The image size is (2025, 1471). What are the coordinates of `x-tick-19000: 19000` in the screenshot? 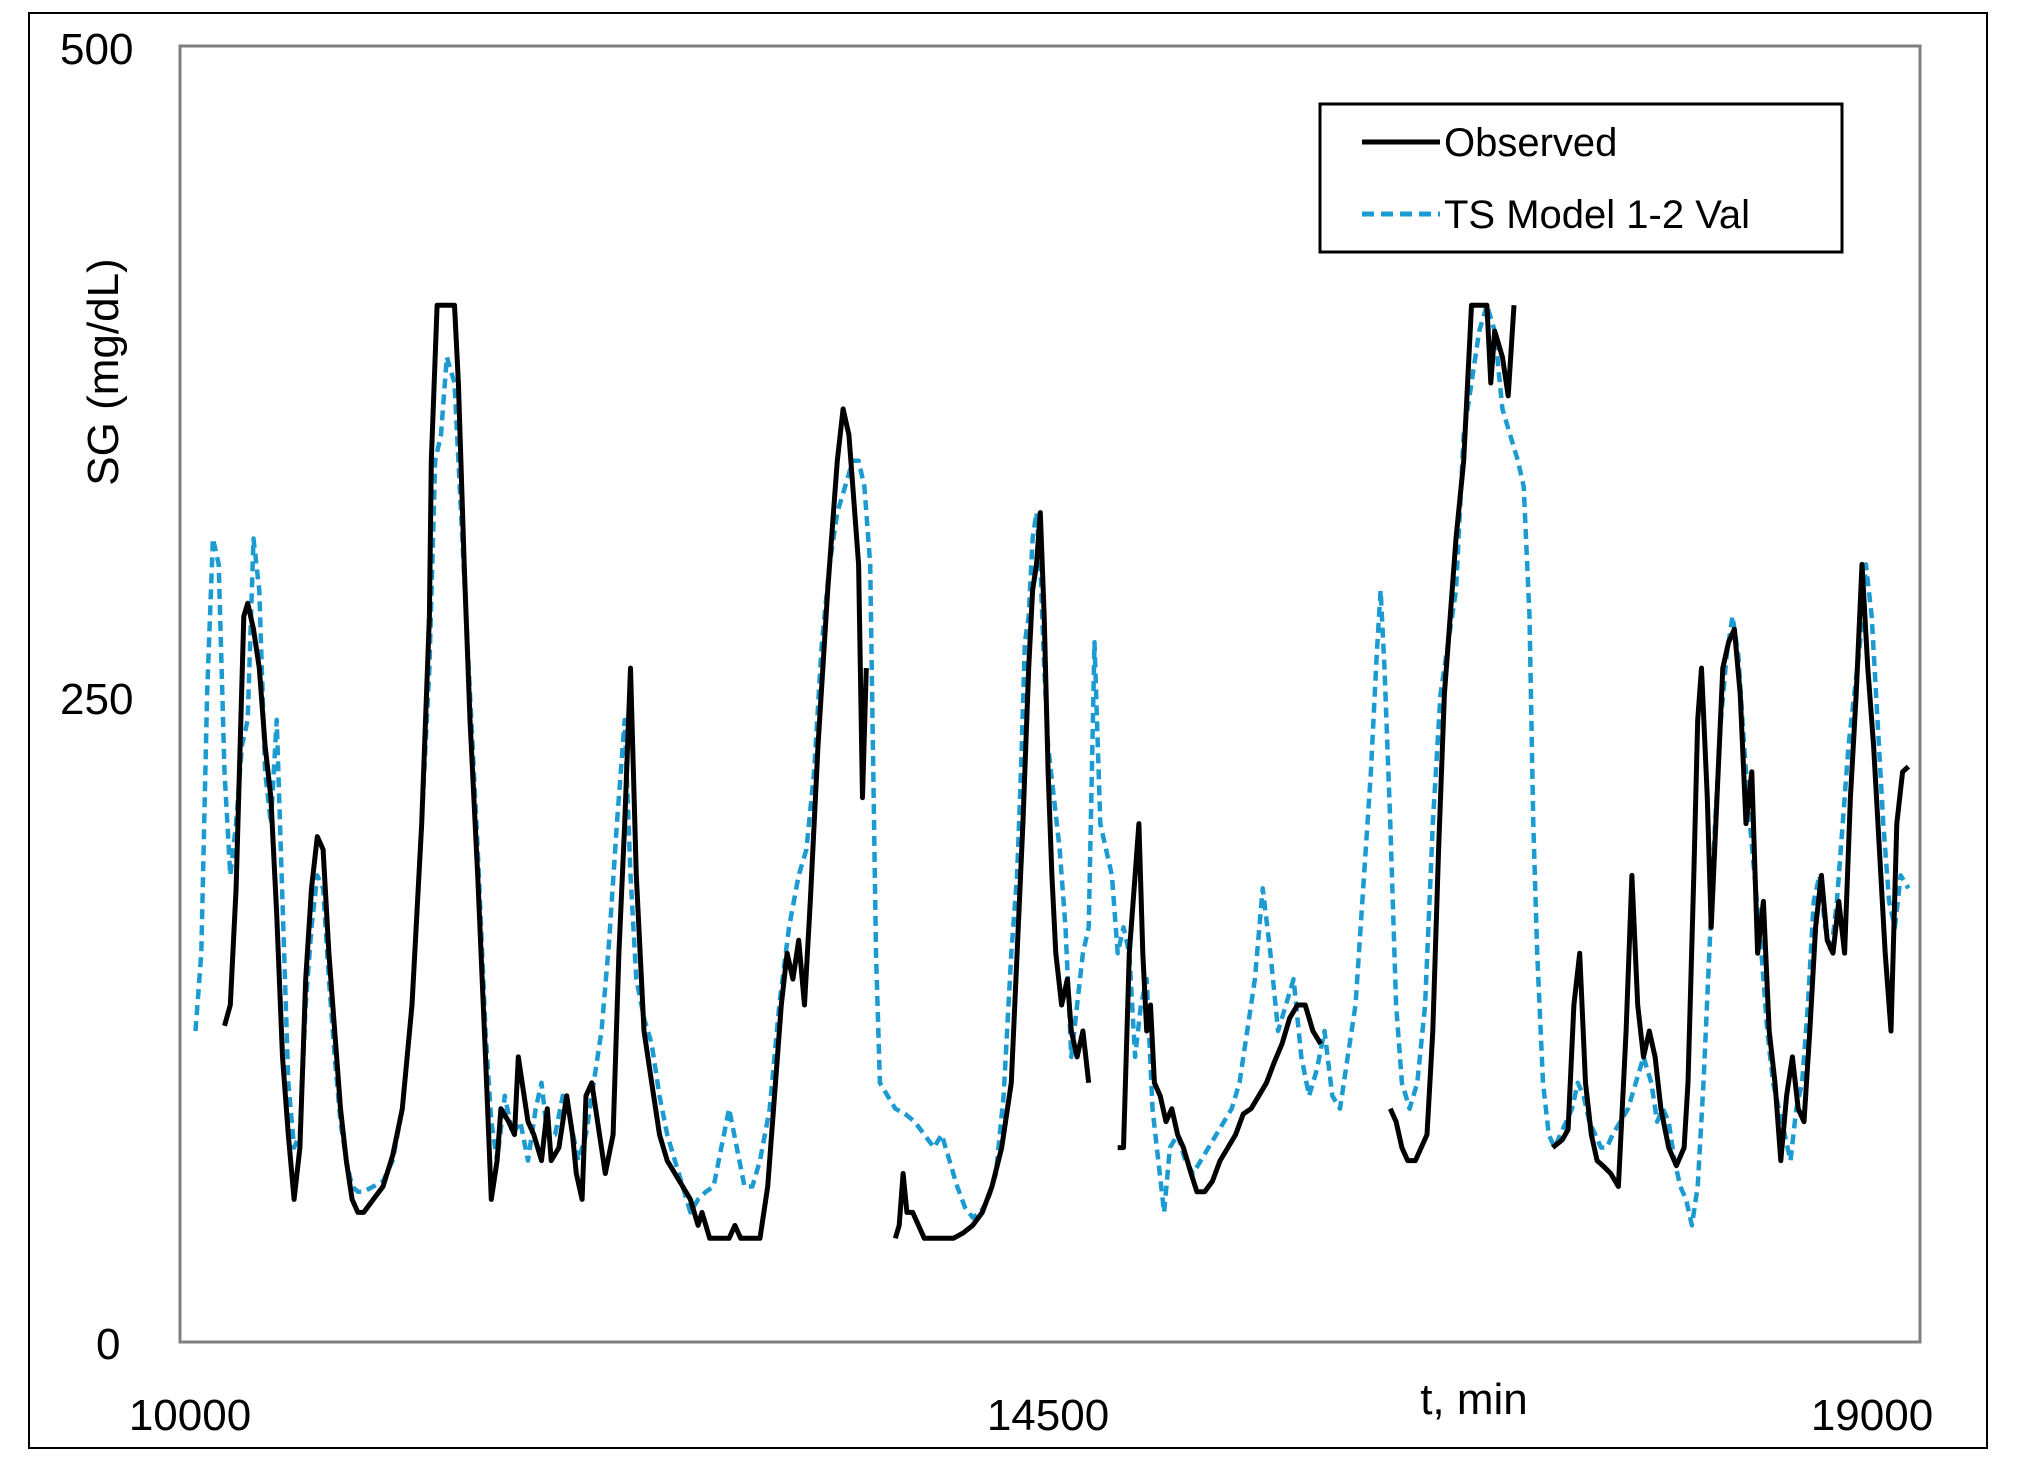 It's located at (1872, 1415).